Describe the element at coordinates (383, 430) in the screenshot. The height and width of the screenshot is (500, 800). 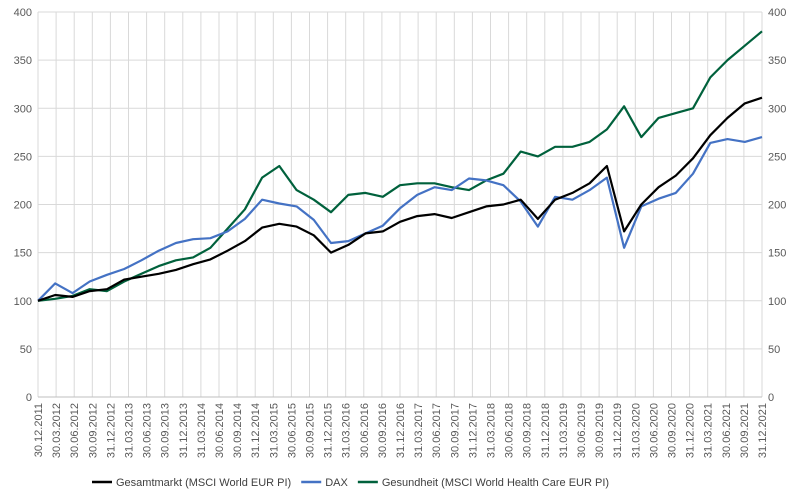
I see `x-tick-label: 30.09.2016` at that location.